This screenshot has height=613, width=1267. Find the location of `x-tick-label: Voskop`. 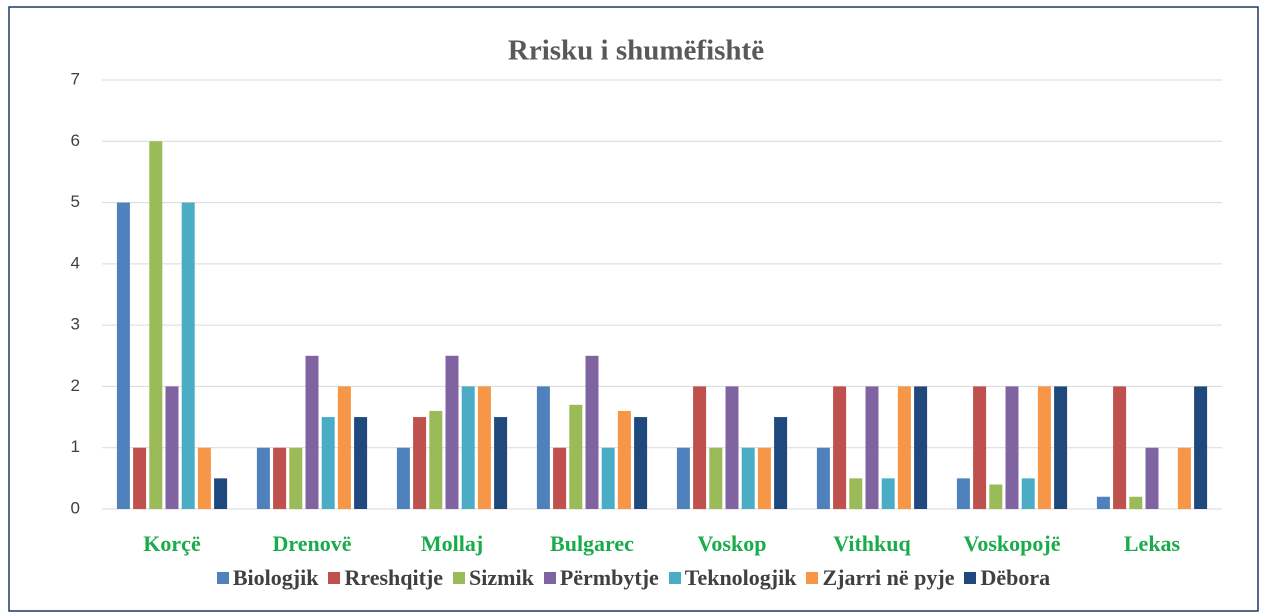

x-tick-label: Voskop is located at coordinates (732, 543).